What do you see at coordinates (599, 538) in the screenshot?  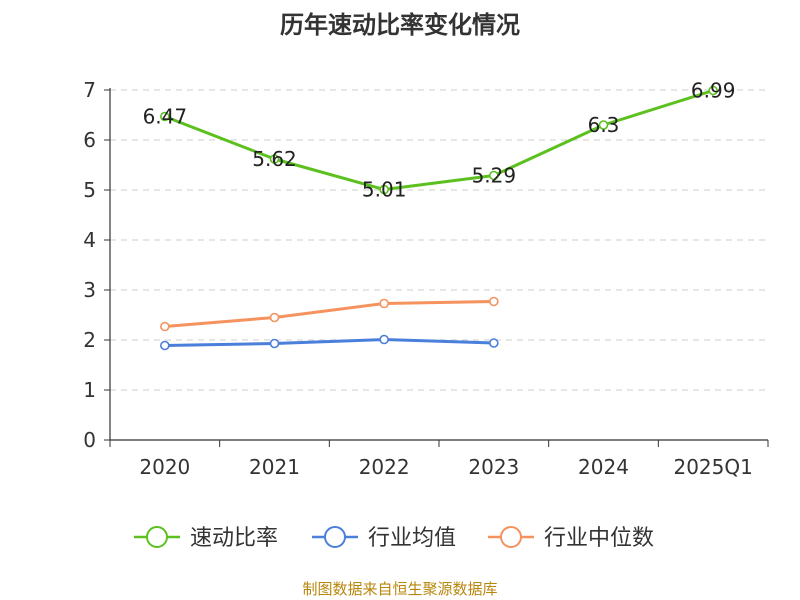 I see `legend-label: 行业中位数` at bounding box center [599, 538].